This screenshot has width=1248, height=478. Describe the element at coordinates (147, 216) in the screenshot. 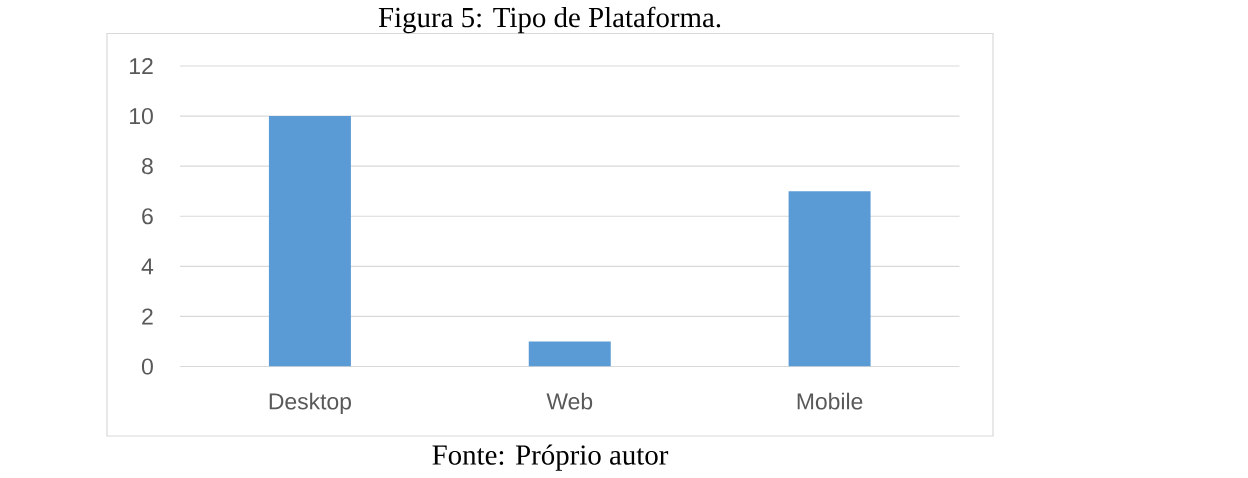

I see `y-tick-label: 6` at that location.